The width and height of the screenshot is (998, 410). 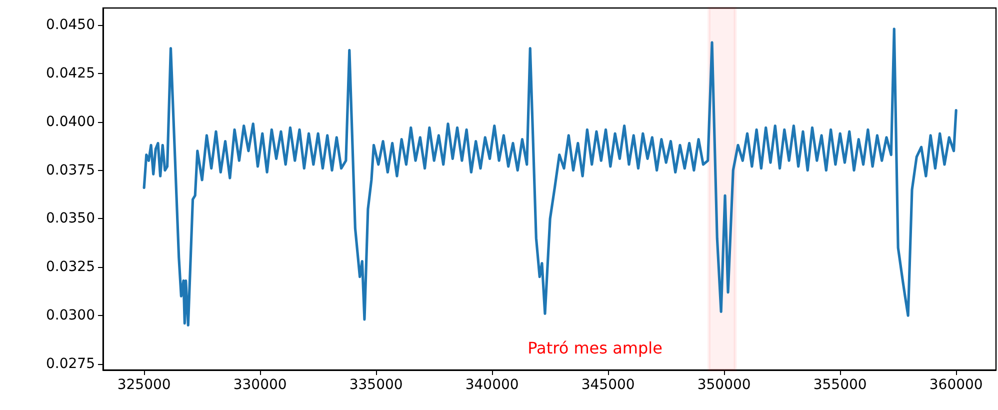 I want to click on x-tick-label: 340000, so click(x=492, y=385).